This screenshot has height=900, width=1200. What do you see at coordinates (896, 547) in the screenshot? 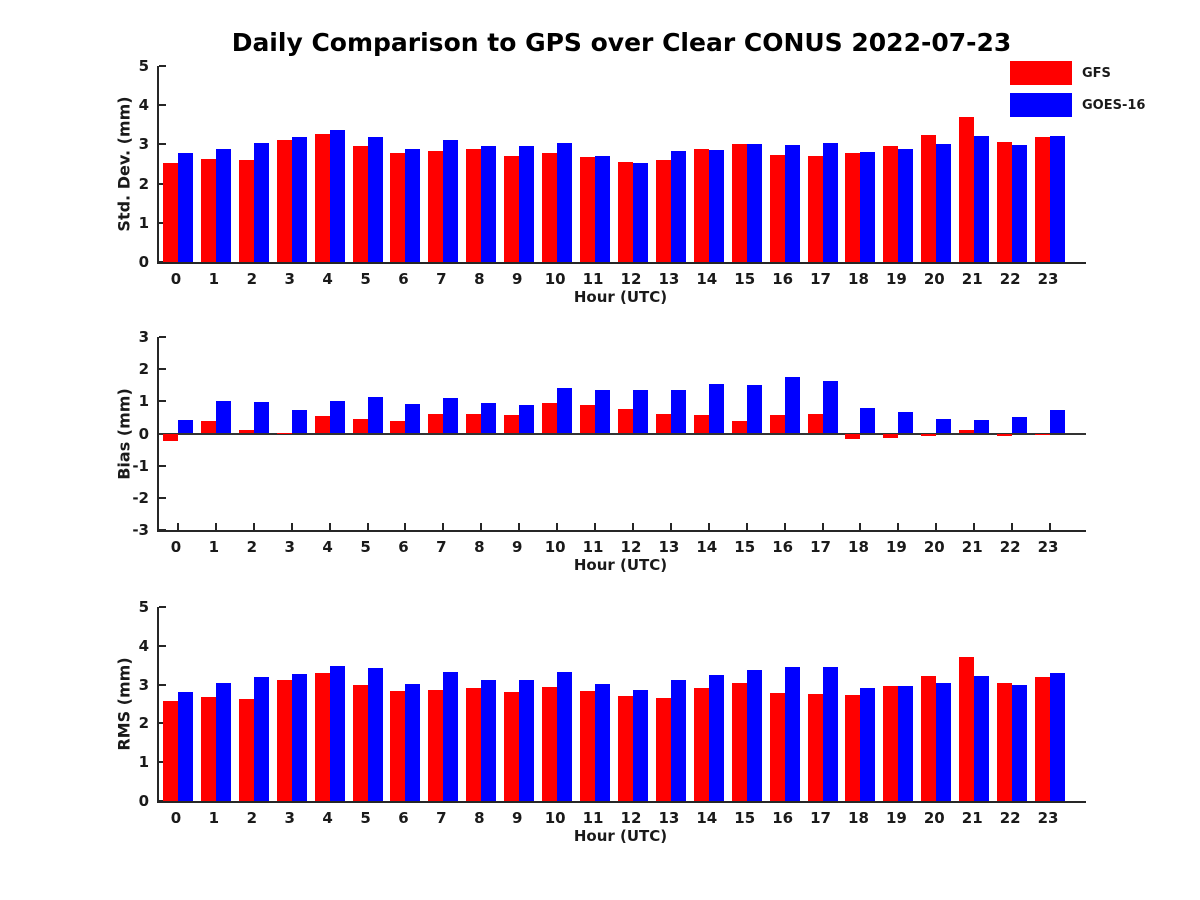
I see `x-tick-label: 19` at bounding box center [896, 547].